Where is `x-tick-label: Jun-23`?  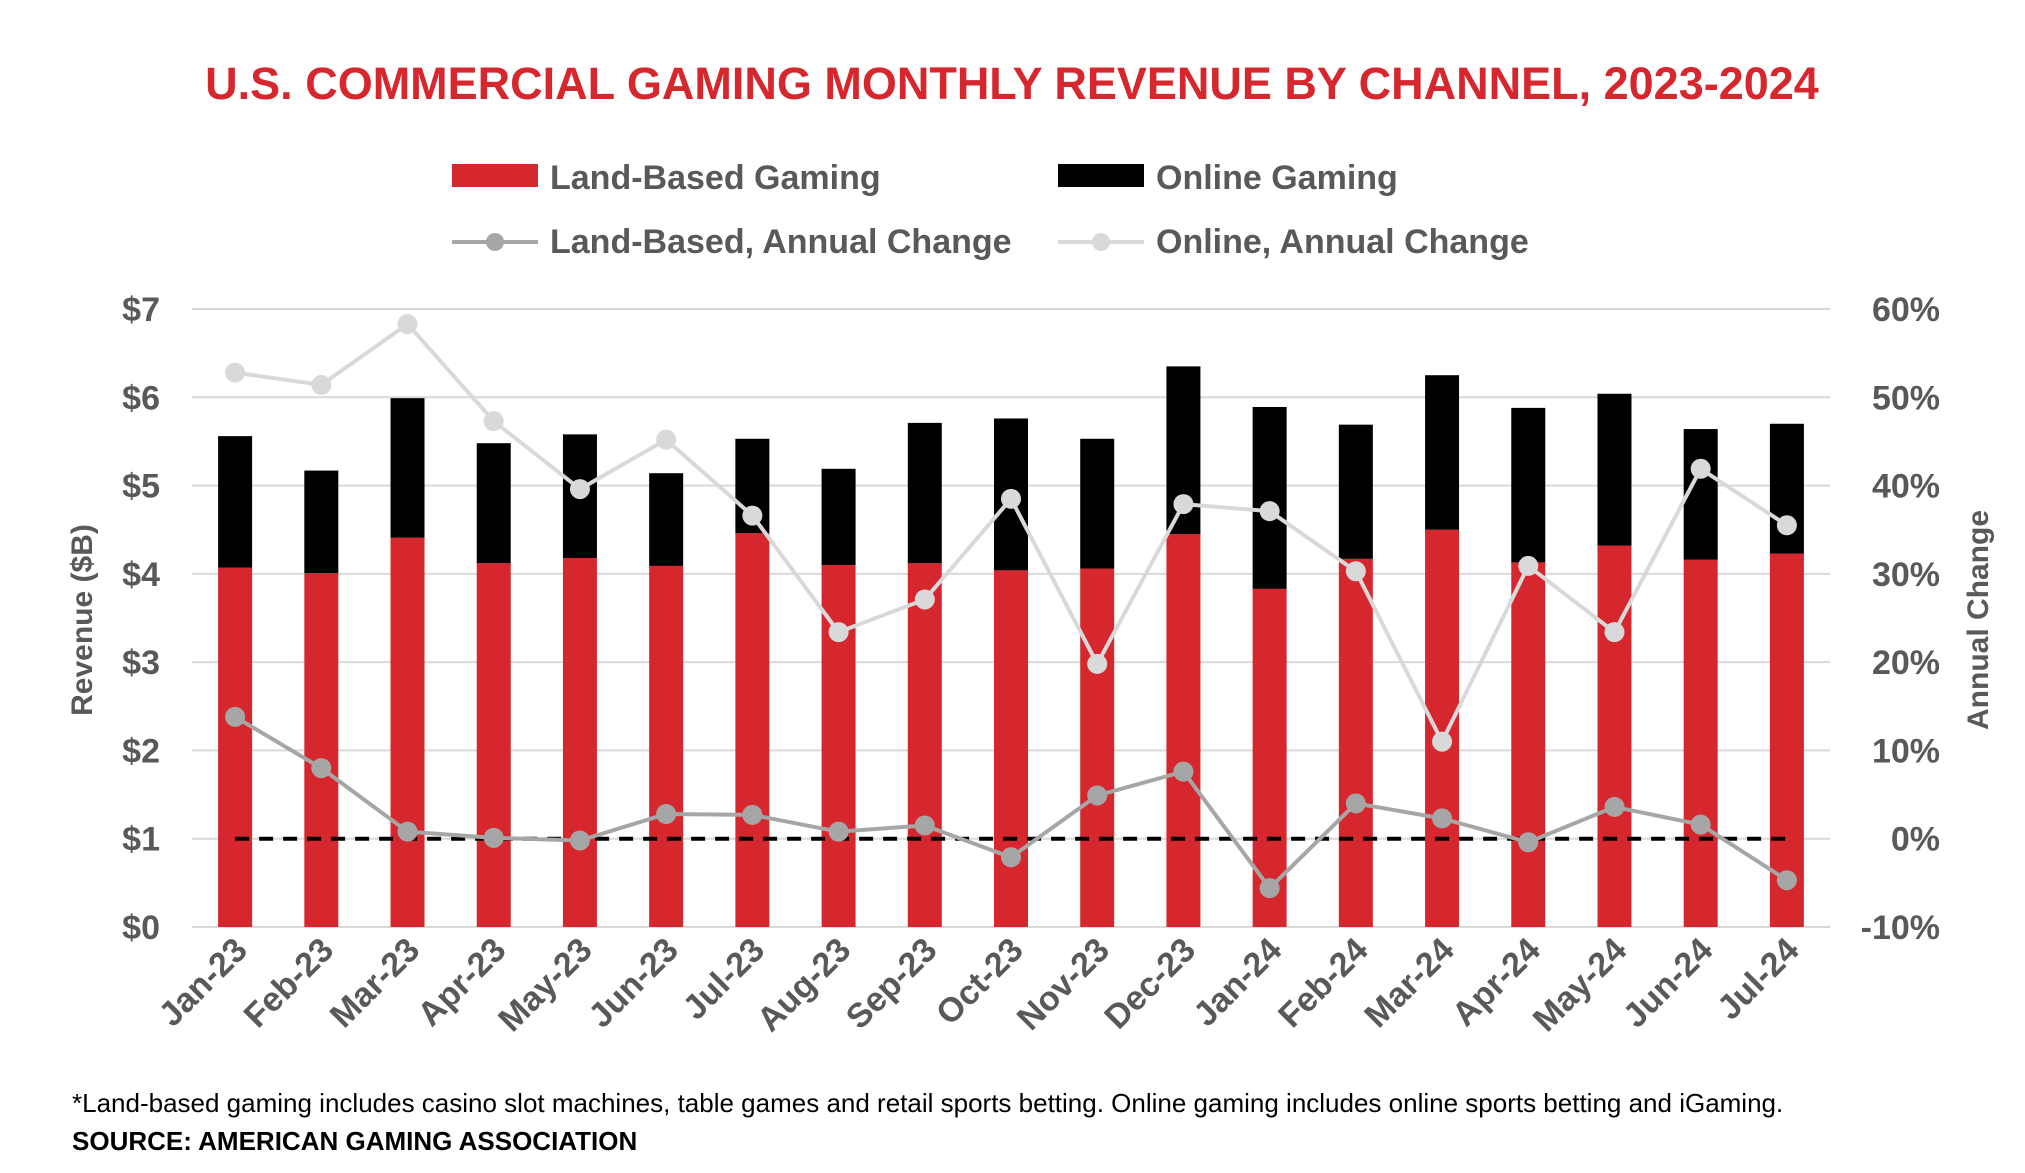
x-tick-label: Jun-23 is located at coordinates (633, 983).